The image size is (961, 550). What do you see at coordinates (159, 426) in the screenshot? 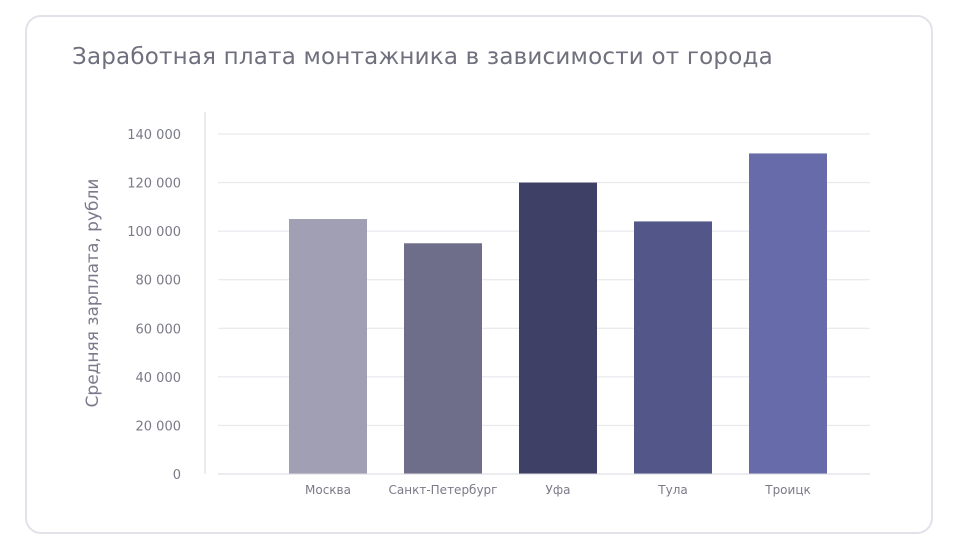
I see `y-tick-label: 20 000` at bounding box center [159, 426].